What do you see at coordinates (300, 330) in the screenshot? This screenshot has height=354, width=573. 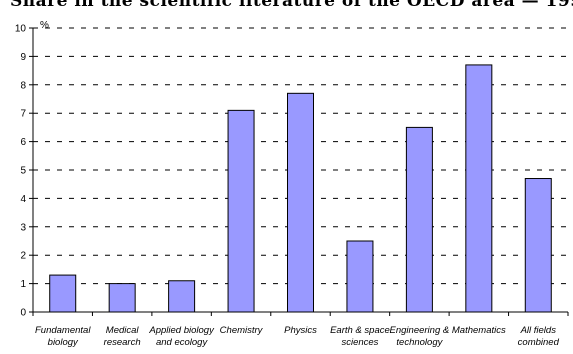 I see `category-label-4: Physics` at bounding box center [300, 330].